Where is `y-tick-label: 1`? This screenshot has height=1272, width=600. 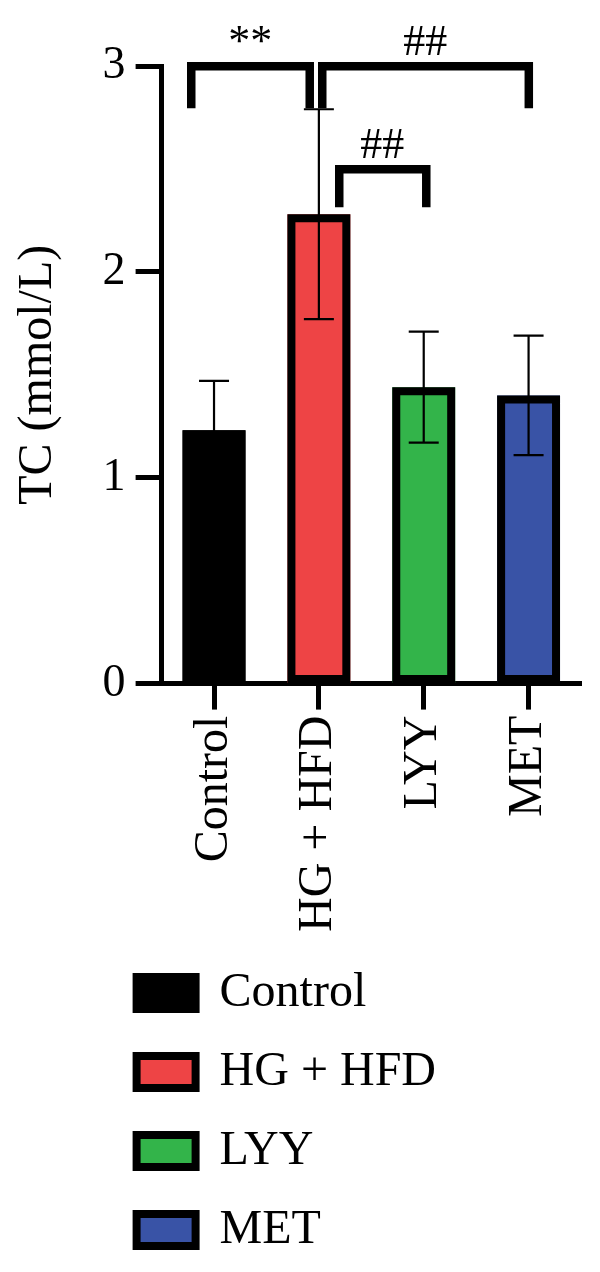 y-tick-label: 1 is located at coordinates (114, 474).